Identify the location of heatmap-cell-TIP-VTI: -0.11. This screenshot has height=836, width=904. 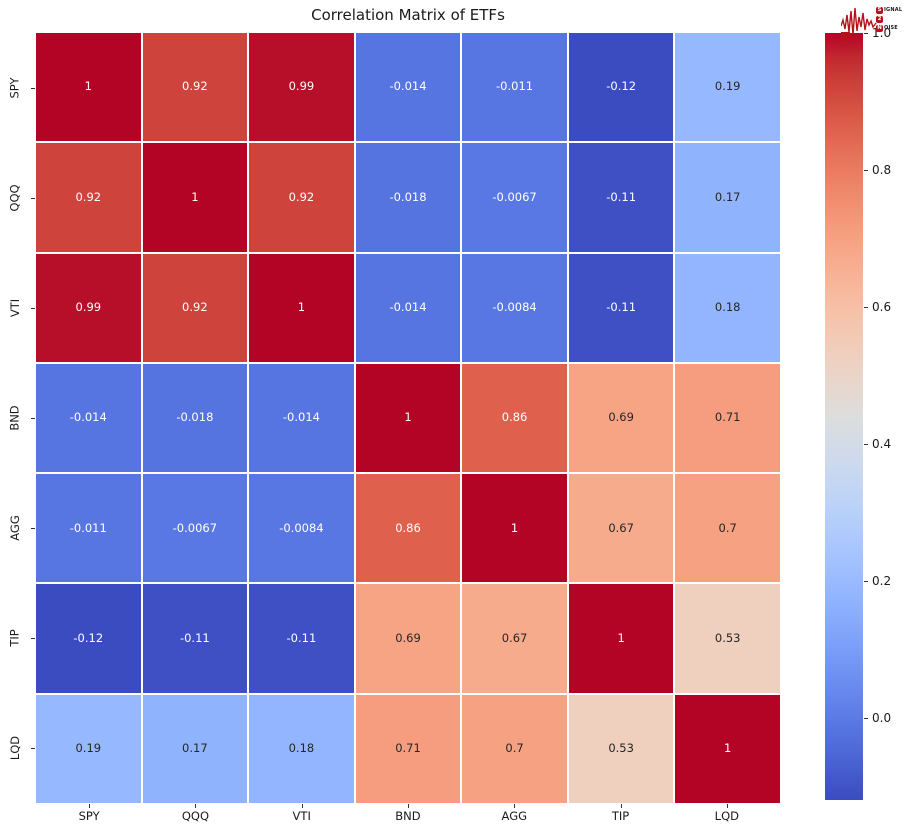
(301, 638).